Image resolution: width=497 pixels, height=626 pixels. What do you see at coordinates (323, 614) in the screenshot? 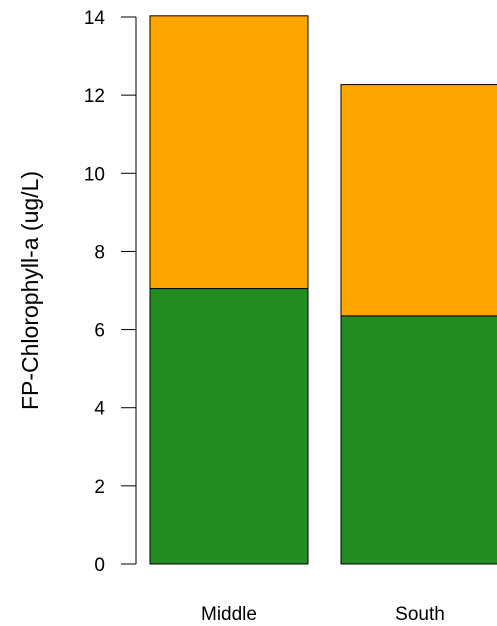
I see `x-axis-labels: Middle South` at bounding box center [323, 614].